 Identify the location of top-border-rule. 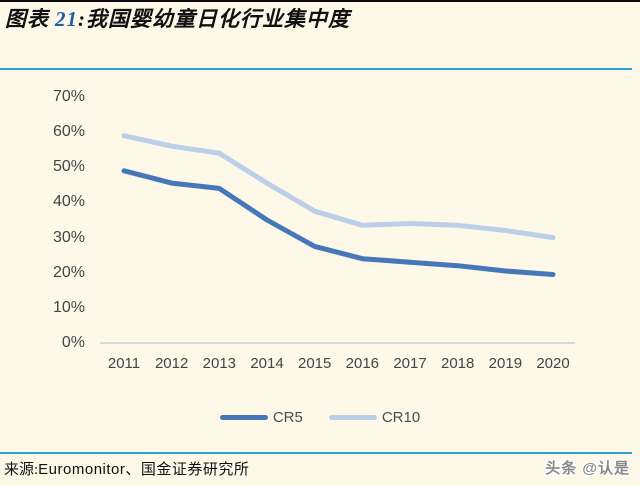
(320, 1).